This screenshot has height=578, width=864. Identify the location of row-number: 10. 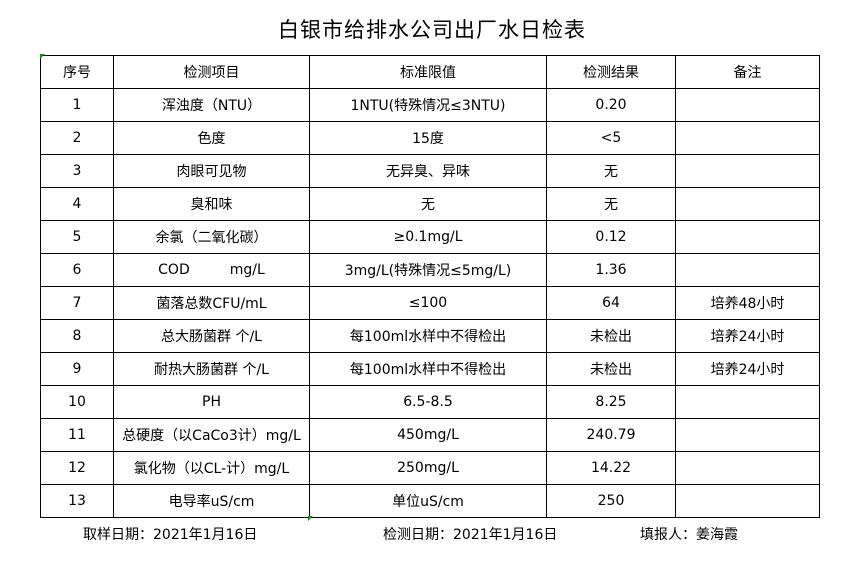
(77, 402).